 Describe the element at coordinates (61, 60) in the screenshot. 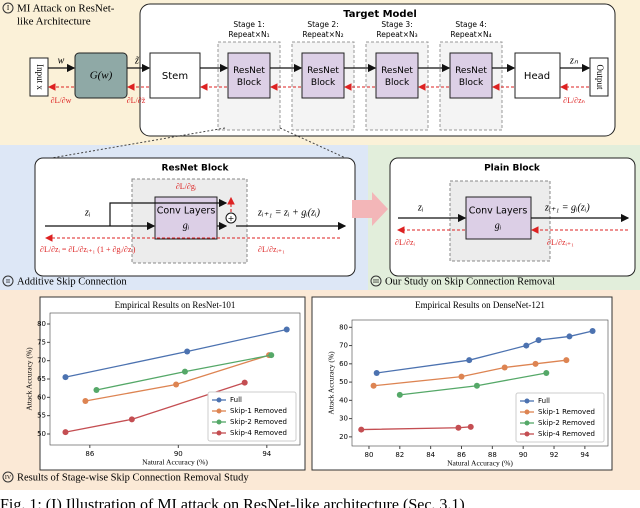

I see `var-label: w` at that location.